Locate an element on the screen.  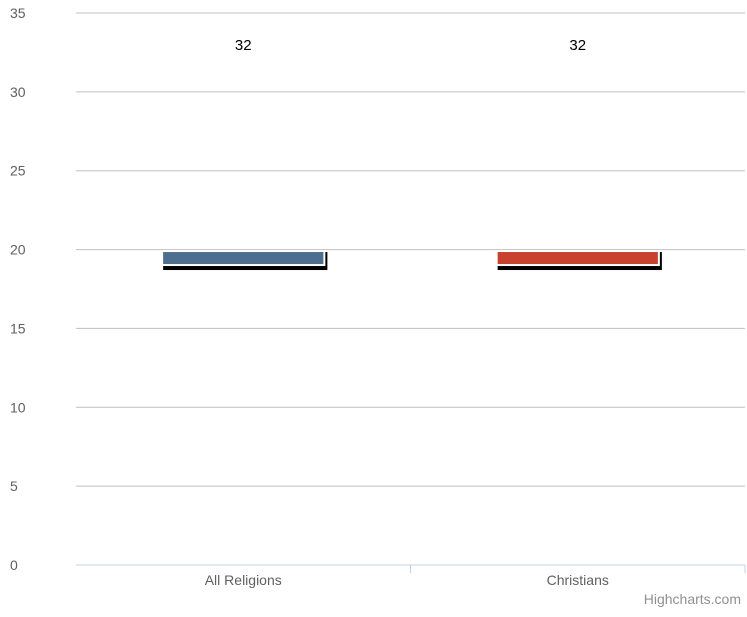
y-tick-label: 30 is located at coordinates (18, 92).